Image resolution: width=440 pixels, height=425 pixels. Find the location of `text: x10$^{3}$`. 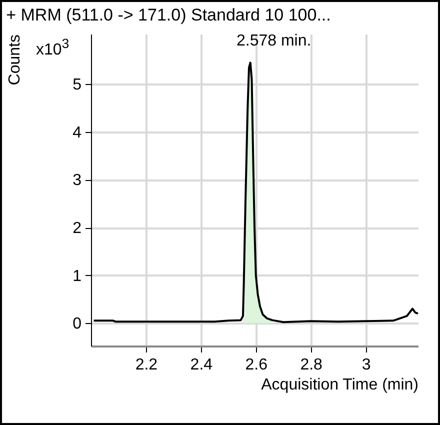

text: x10$^{3}$ is located at coordinates (53, 48).